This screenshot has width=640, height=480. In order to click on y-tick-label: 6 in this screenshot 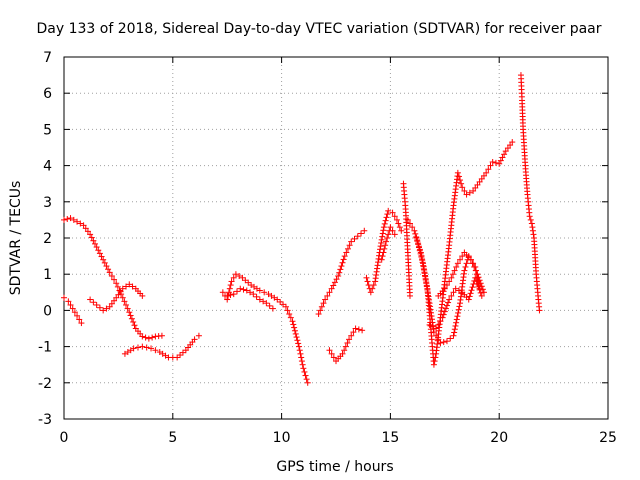, I will do `click(47, 94)`.